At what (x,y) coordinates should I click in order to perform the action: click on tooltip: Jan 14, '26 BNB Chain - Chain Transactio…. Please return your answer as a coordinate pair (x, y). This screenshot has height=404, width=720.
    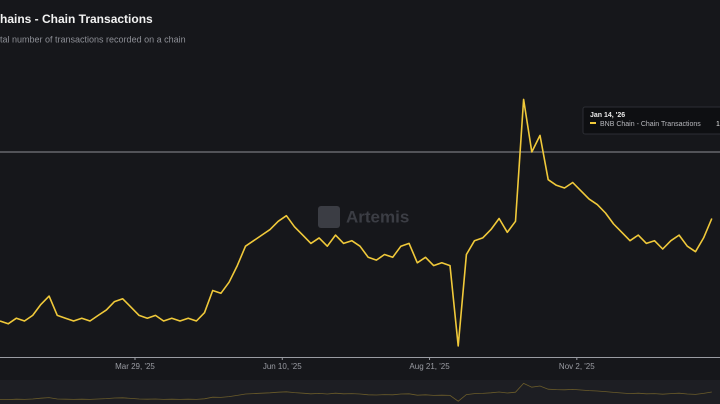
    Looking at the image, I should click on (651, 120).